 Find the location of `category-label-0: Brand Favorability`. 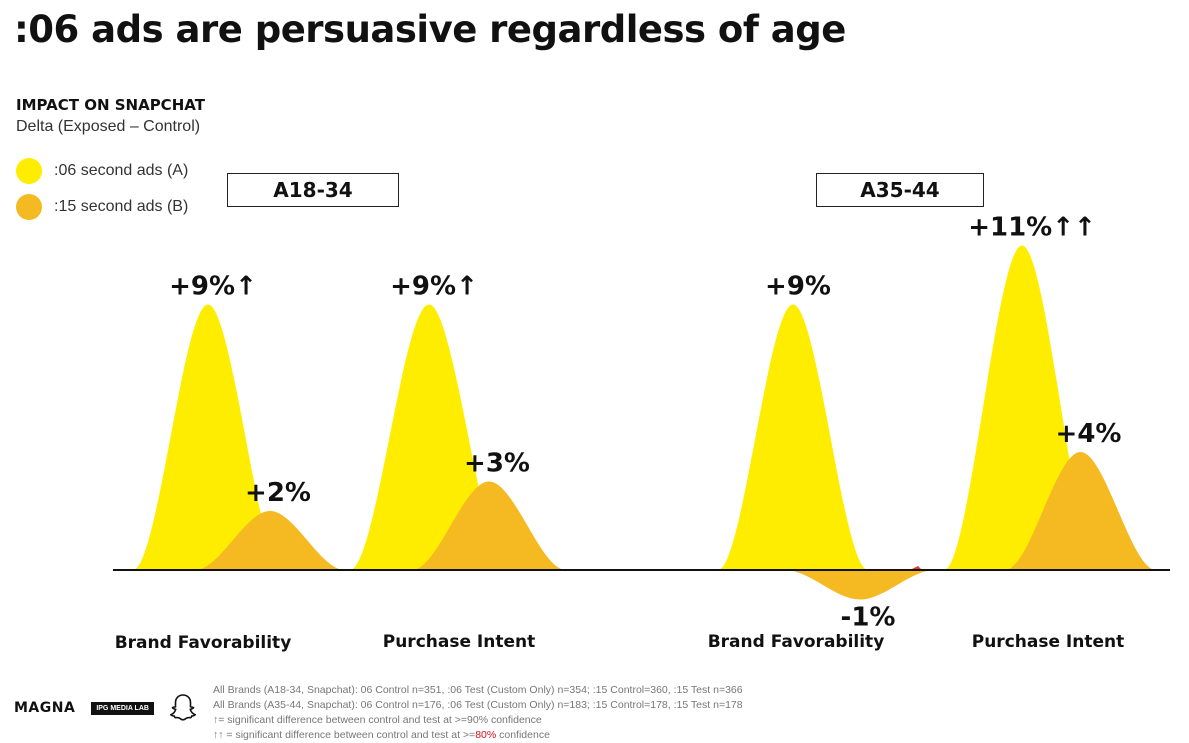

category-label-0: Brand Favorability is located at coordinates (203, 643).